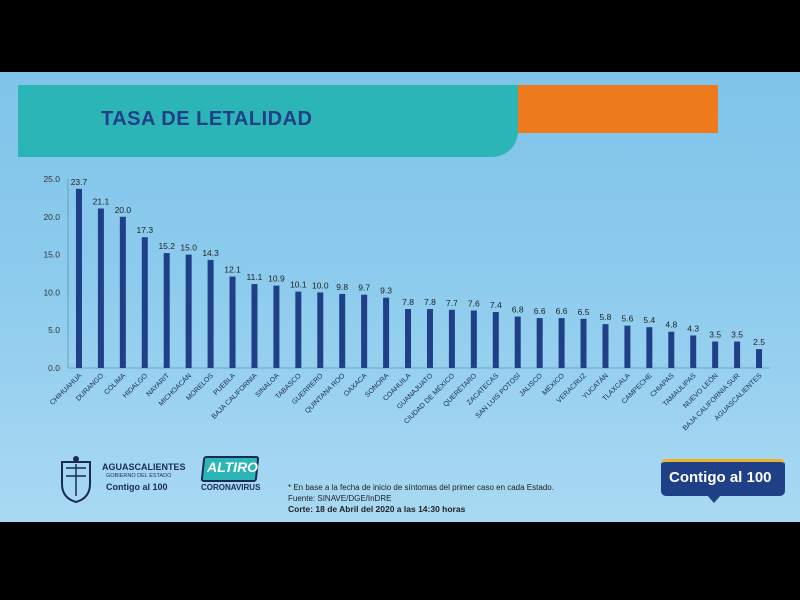 The width and height of the screenshot is (800, 600). Describe the element at coordinates (79, 182) in the screenshot. I see `data-label: 23.7` at that location.